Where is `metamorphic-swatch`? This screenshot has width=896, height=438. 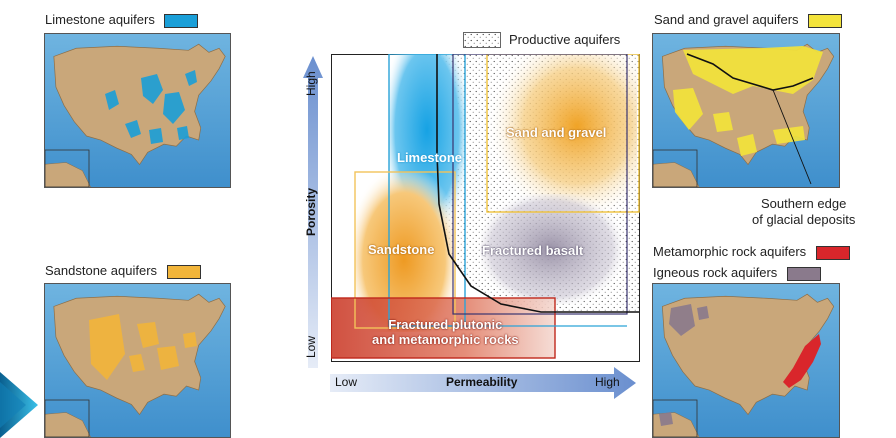 metamorphic-swatch is located at coordinates (832, 252).